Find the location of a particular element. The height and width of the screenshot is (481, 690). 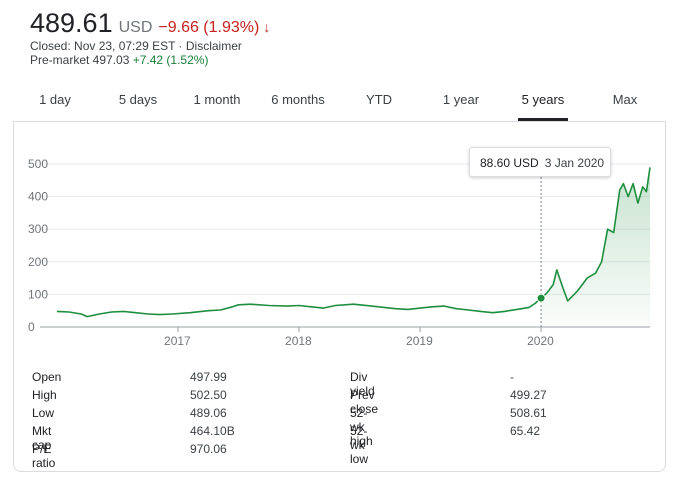

tooltip-date: 3 Jan 2020 is located at coordinates (574, 163).